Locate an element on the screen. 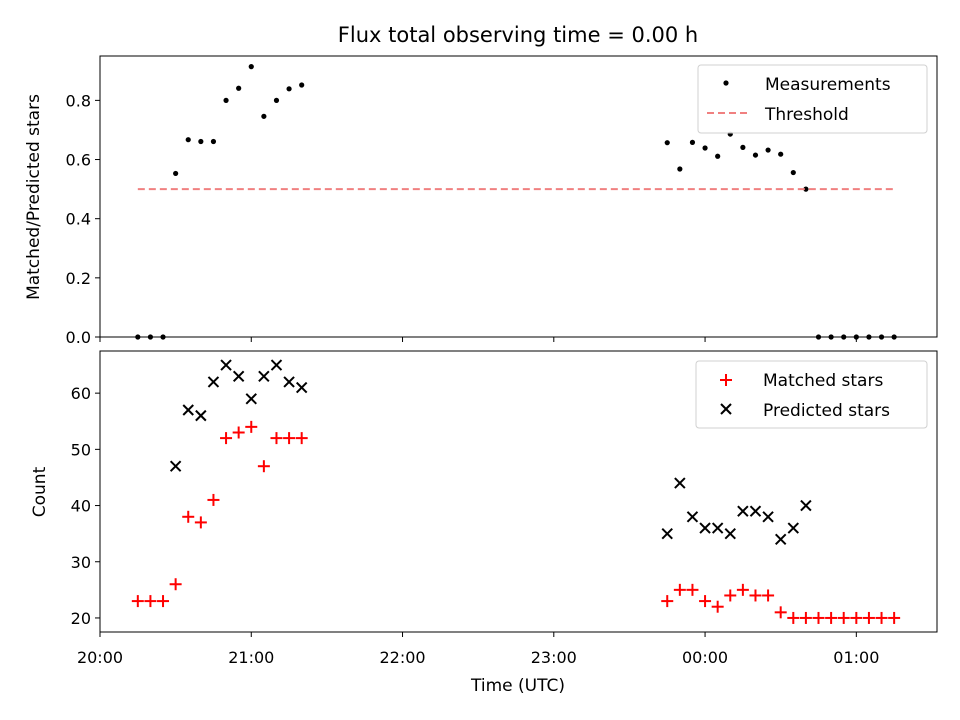 The width and height of the screenshot is (960, 720). bottom-ylabel: Count is located at coordinates (40, 491).